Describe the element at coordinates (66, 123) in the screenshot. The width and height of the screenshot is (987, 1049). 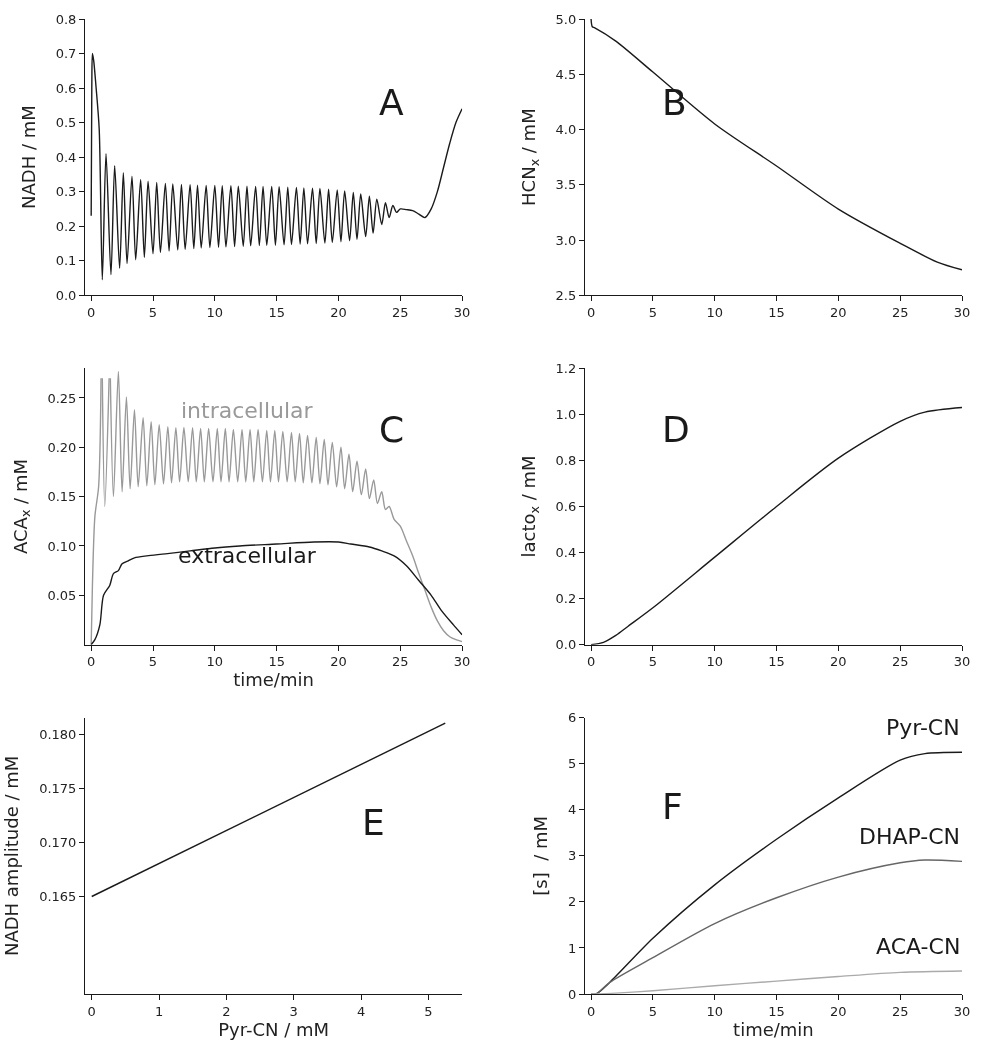
I see `y-tick-label: 0.5` at that location.